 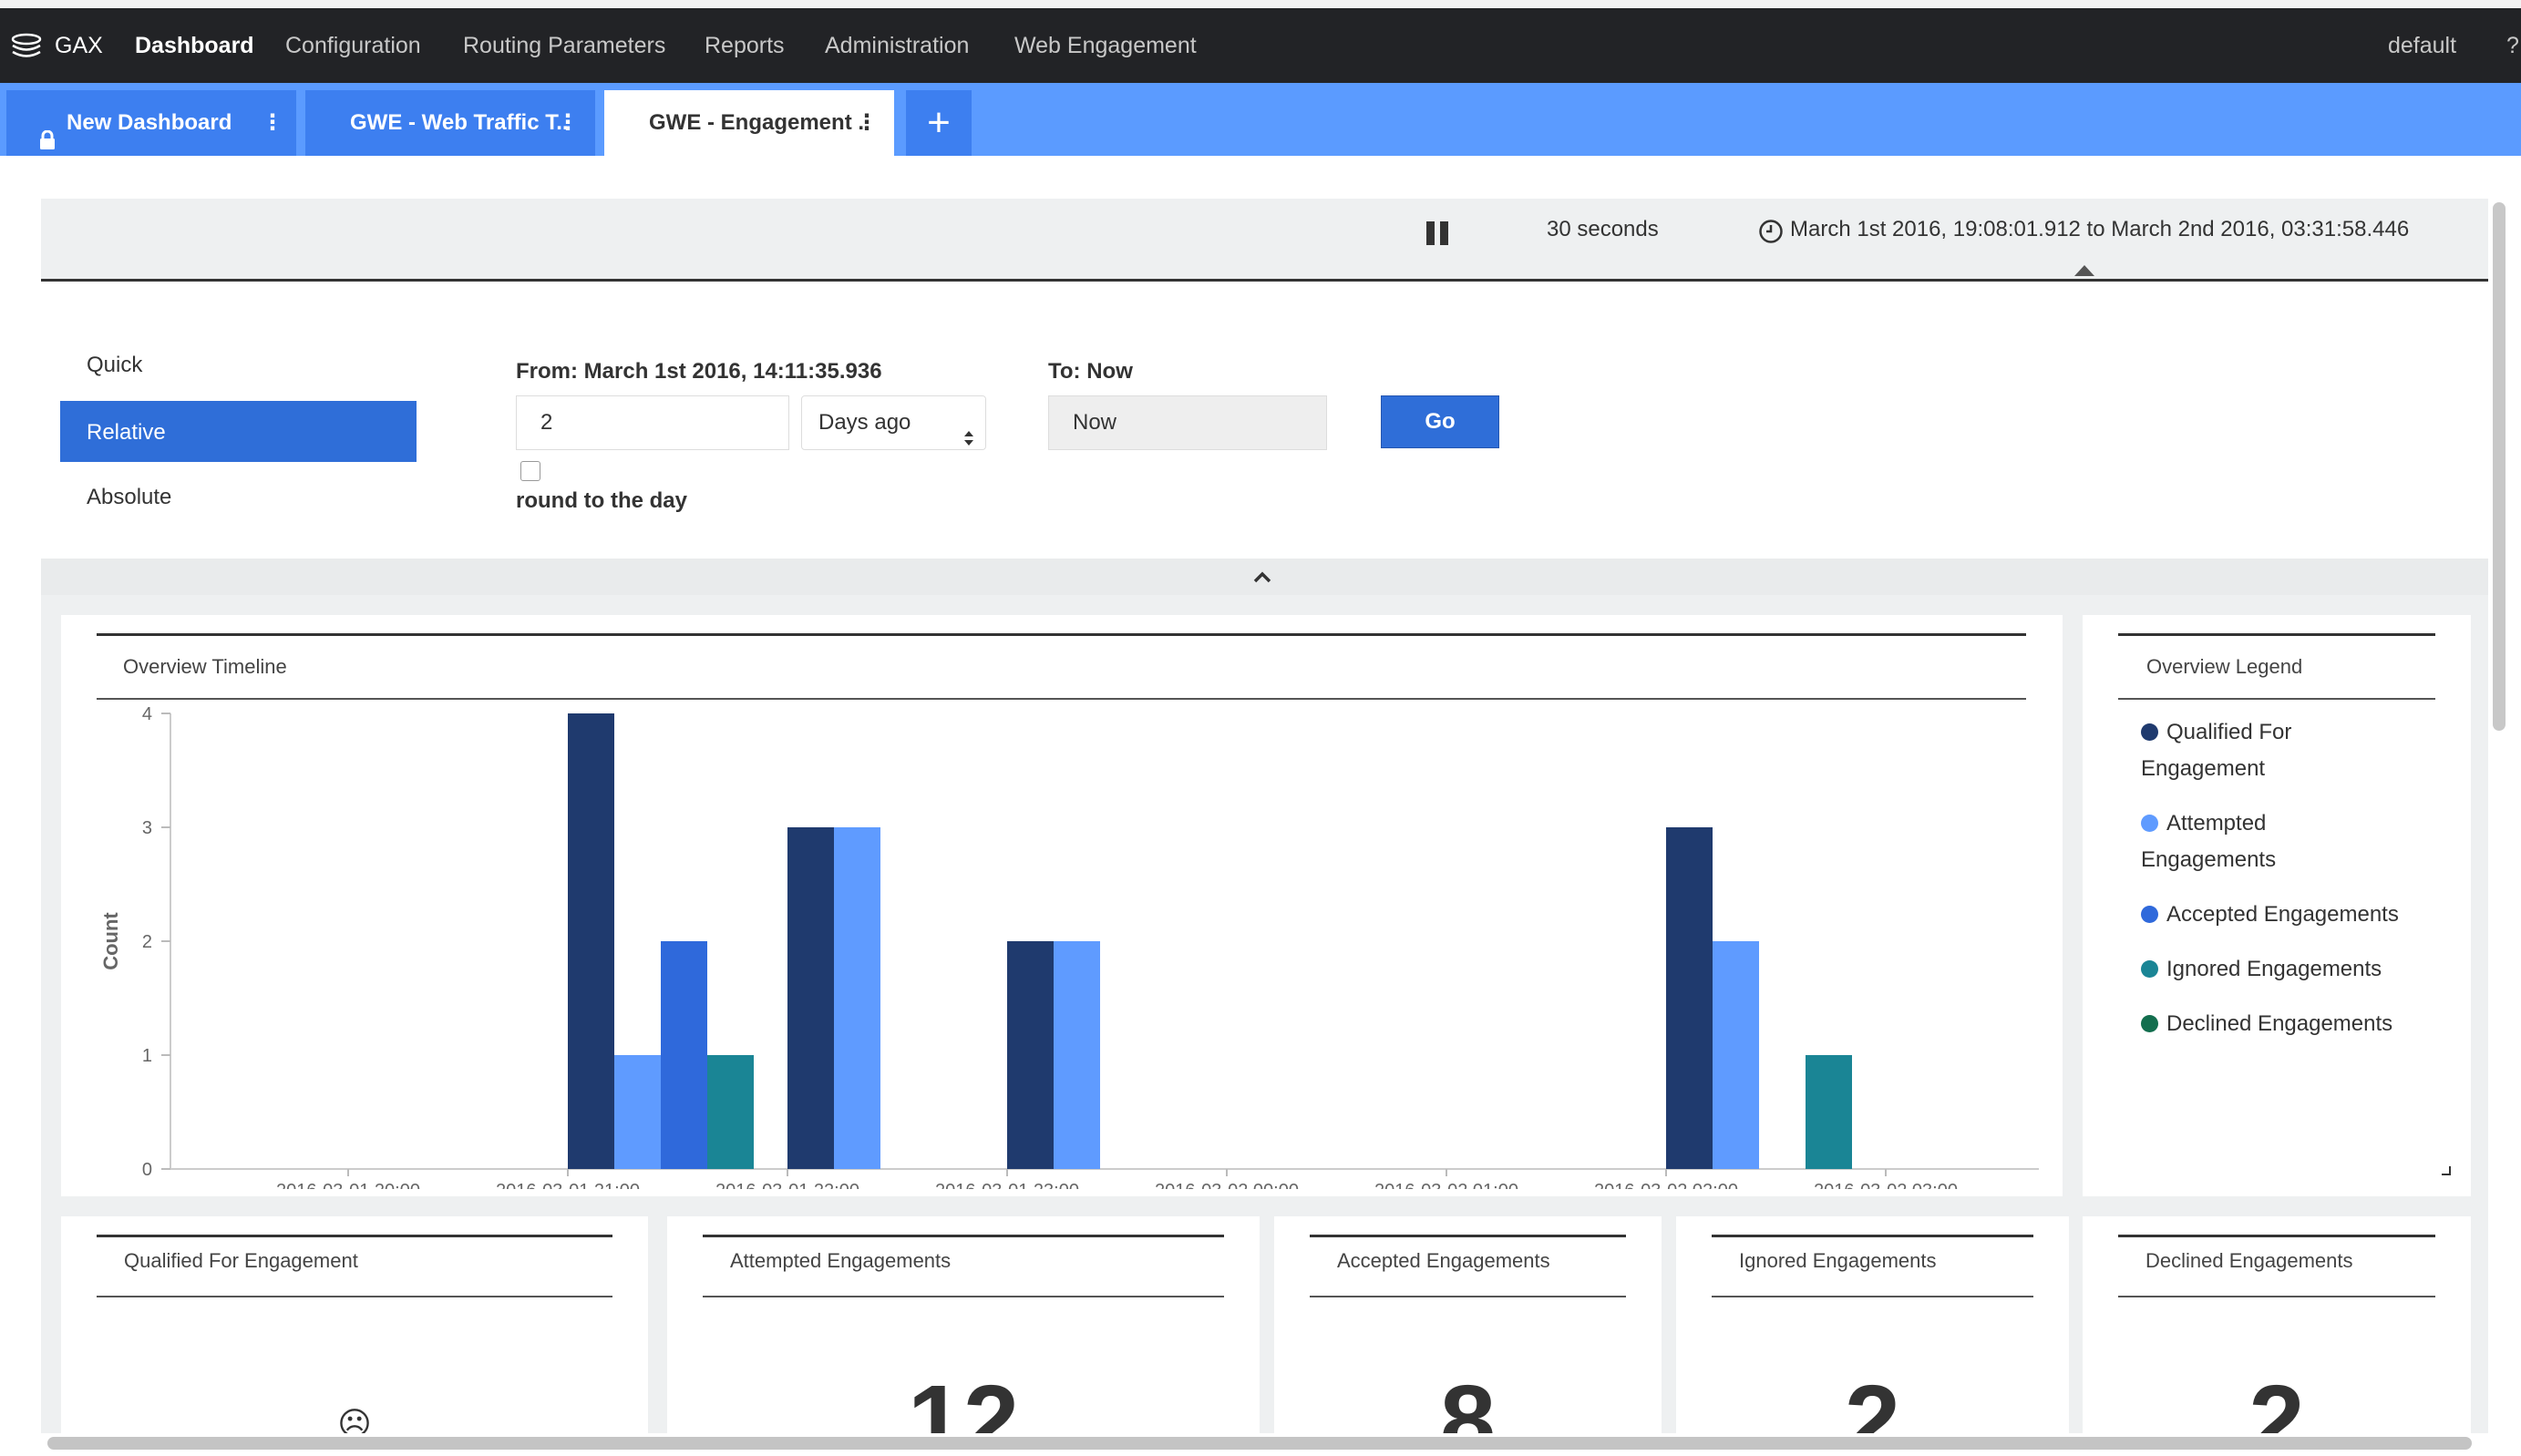 What do you see at coordinates (147, 942) in the screenshot?
I see `y-tick-label: 2` at bounding box center [147, 942].